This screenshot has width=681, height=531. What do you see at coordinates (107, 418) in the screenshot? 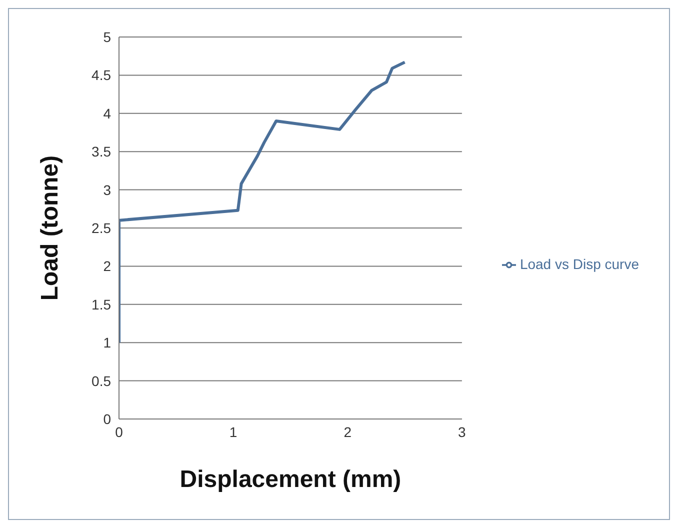
I see `y-tick-label: 0` at bounding box center [107, 418].